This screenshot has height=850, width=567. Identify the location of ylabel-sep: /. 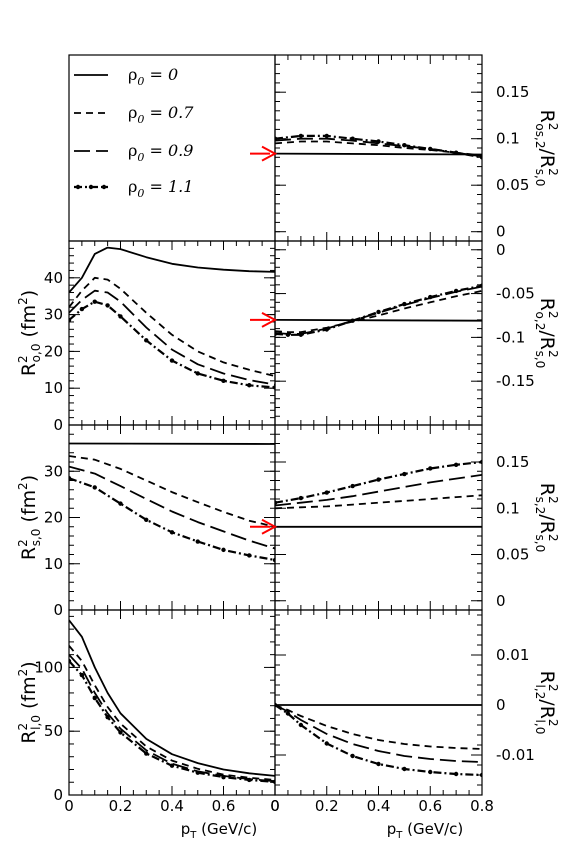
(547, 333).